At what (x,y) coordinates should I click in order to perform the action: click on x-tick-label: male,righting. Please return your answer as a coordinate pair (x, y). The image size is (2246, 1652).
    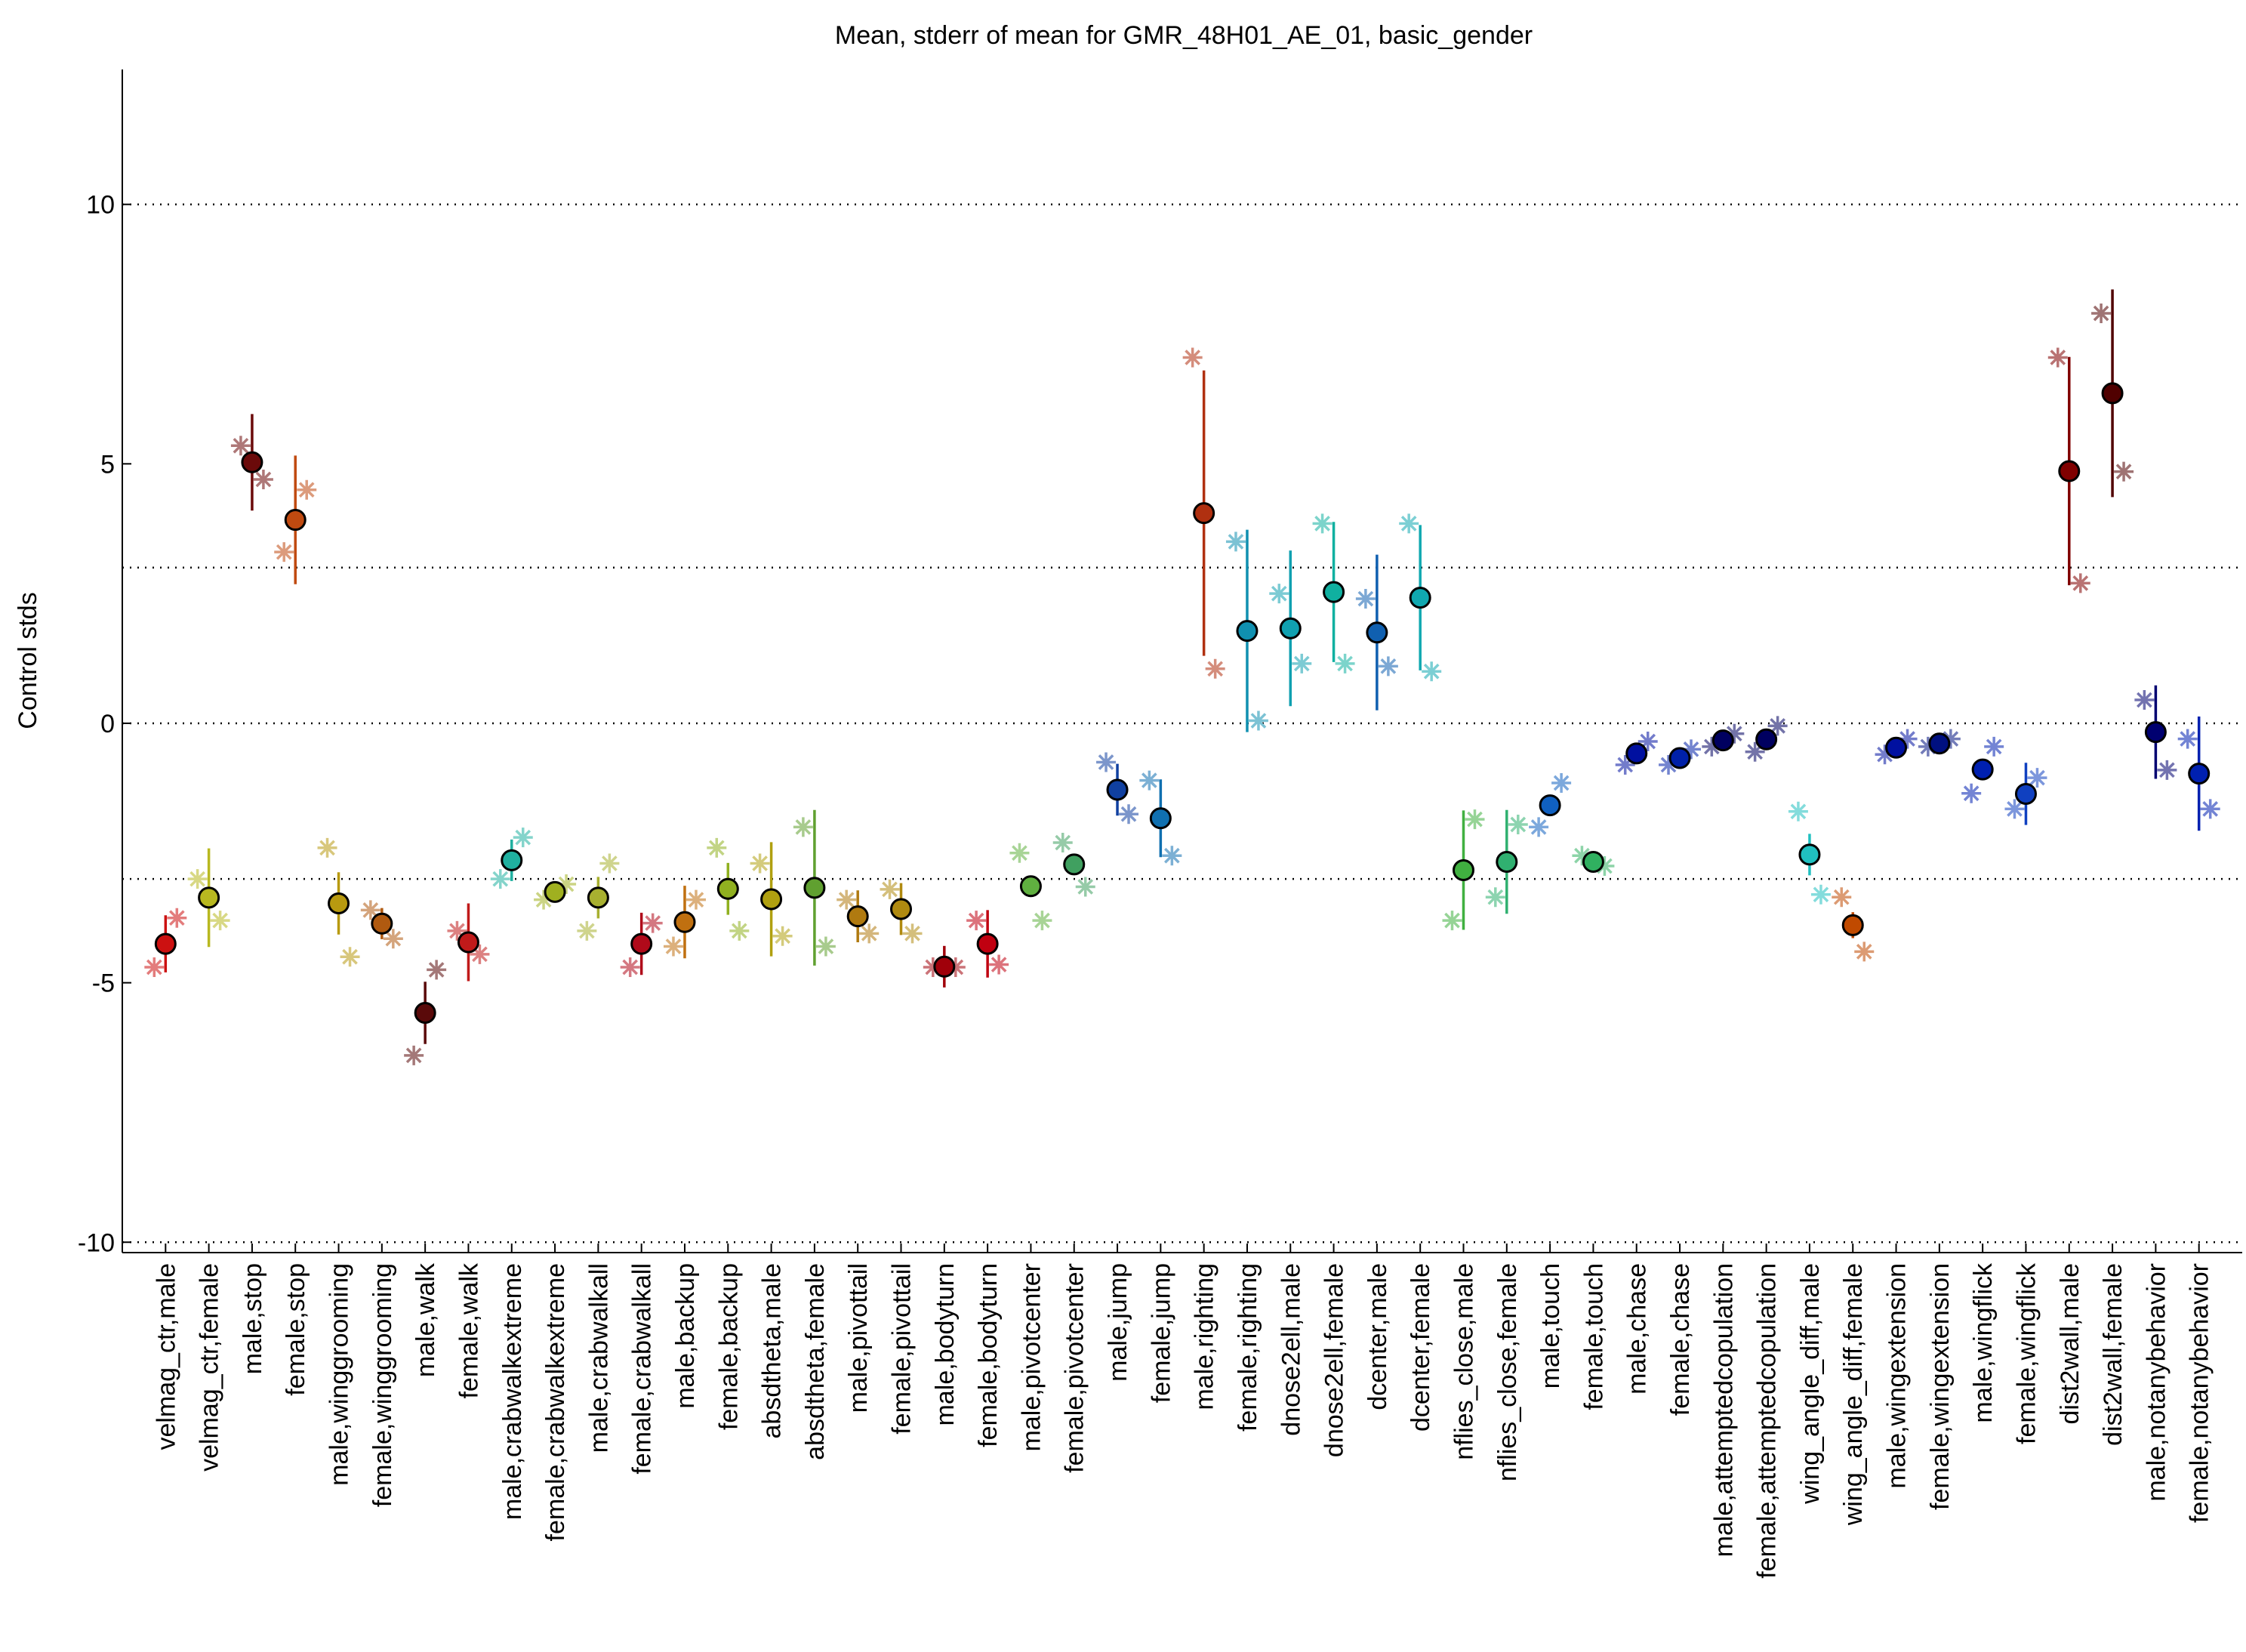
    Looking at the image, I should click on (1205, 1337).